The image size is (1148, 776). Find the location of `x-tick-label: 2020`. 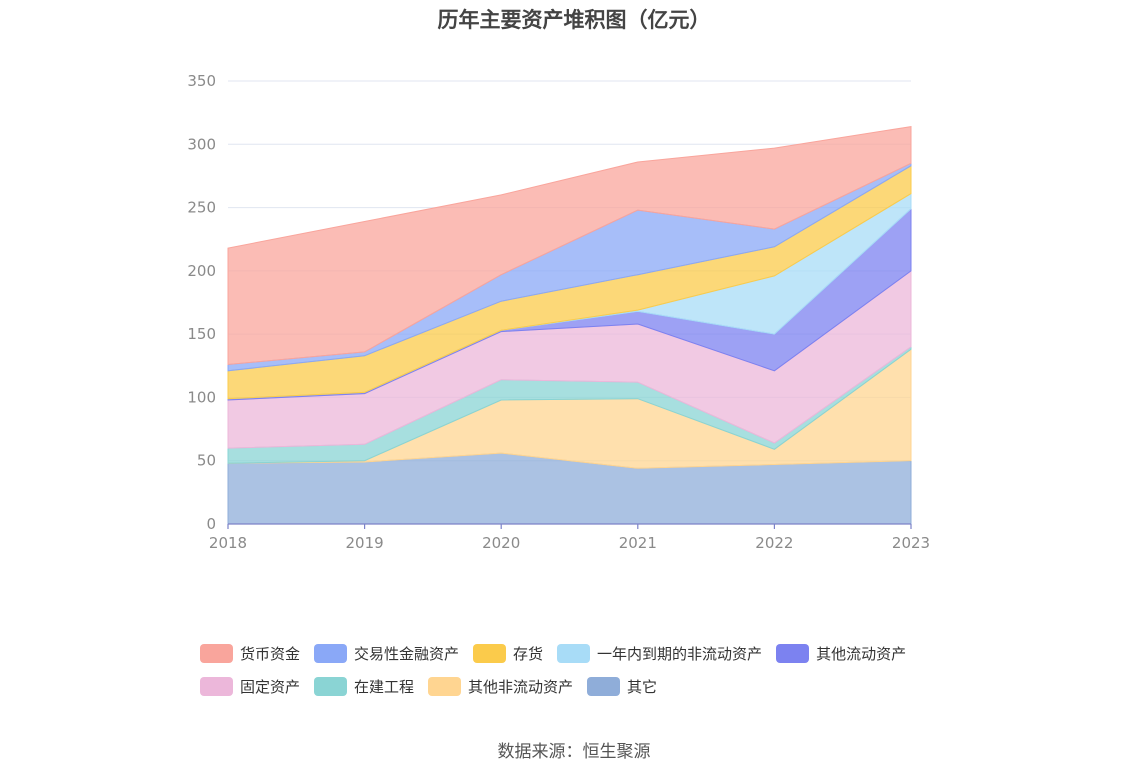

x-tick-label: 2020 is located at coordinates (501, 543).